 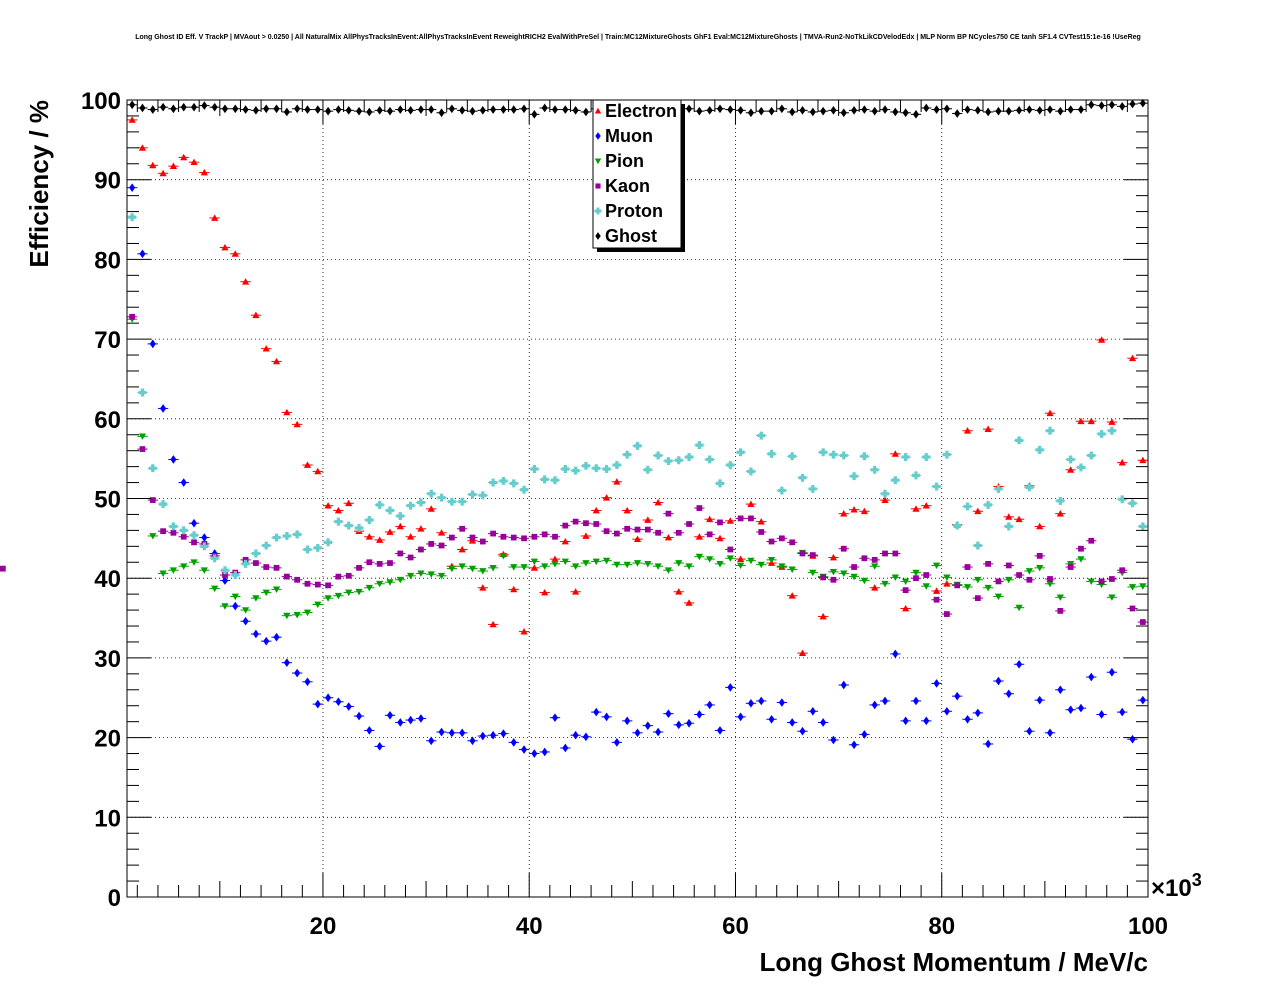 I want to click on legend-label-muon: Muon, so click(x=629, y=136).